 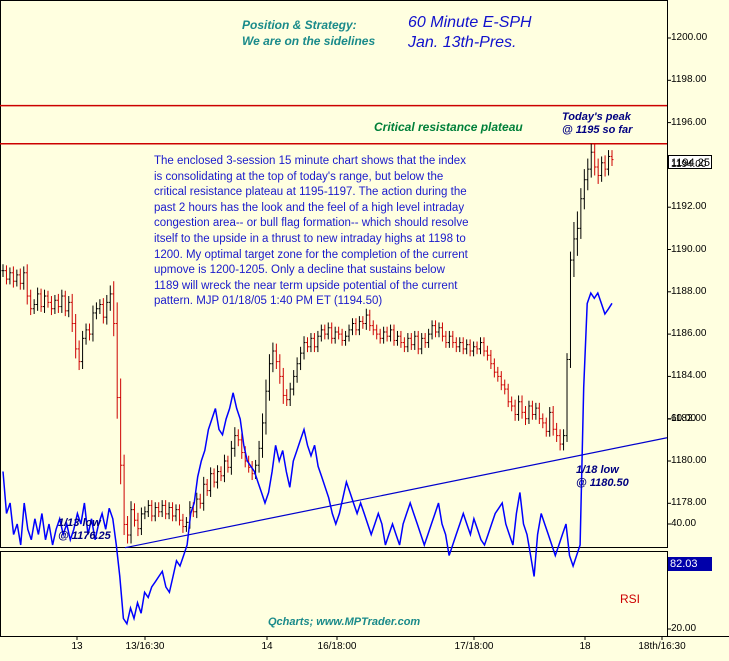 What do you see at coordinates (333, 124) in the screenshot?
I see `resistance-lines` at bounding box center [333, 124].